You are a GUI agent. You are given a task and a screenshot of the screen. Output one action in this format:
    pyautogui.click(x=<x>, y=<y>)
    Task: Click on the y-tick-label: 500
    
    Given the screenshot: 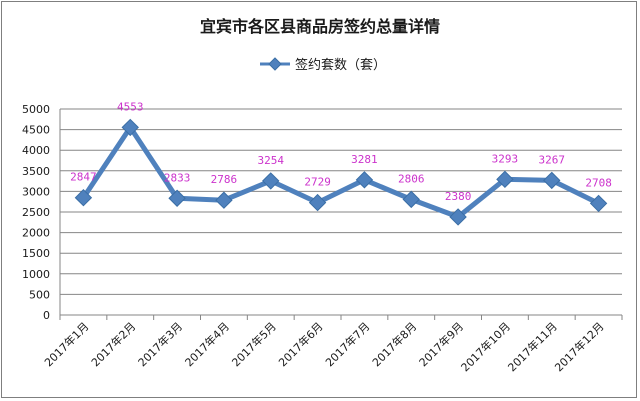 What is the action you would take?
    pyautogui.click(x=39, y=294)
    